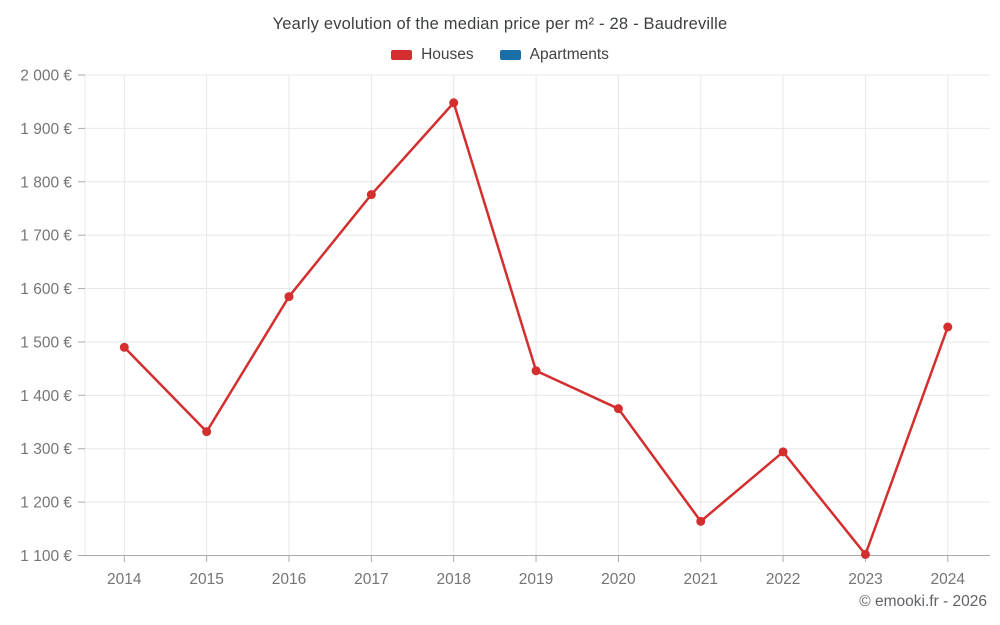 The width and height of the screenshot is (1000, 625). What do you see at coordinates (46, 342) in the screenshot?
I see `y-axis-label: 1 500 €` at bounding box center [46, 342].